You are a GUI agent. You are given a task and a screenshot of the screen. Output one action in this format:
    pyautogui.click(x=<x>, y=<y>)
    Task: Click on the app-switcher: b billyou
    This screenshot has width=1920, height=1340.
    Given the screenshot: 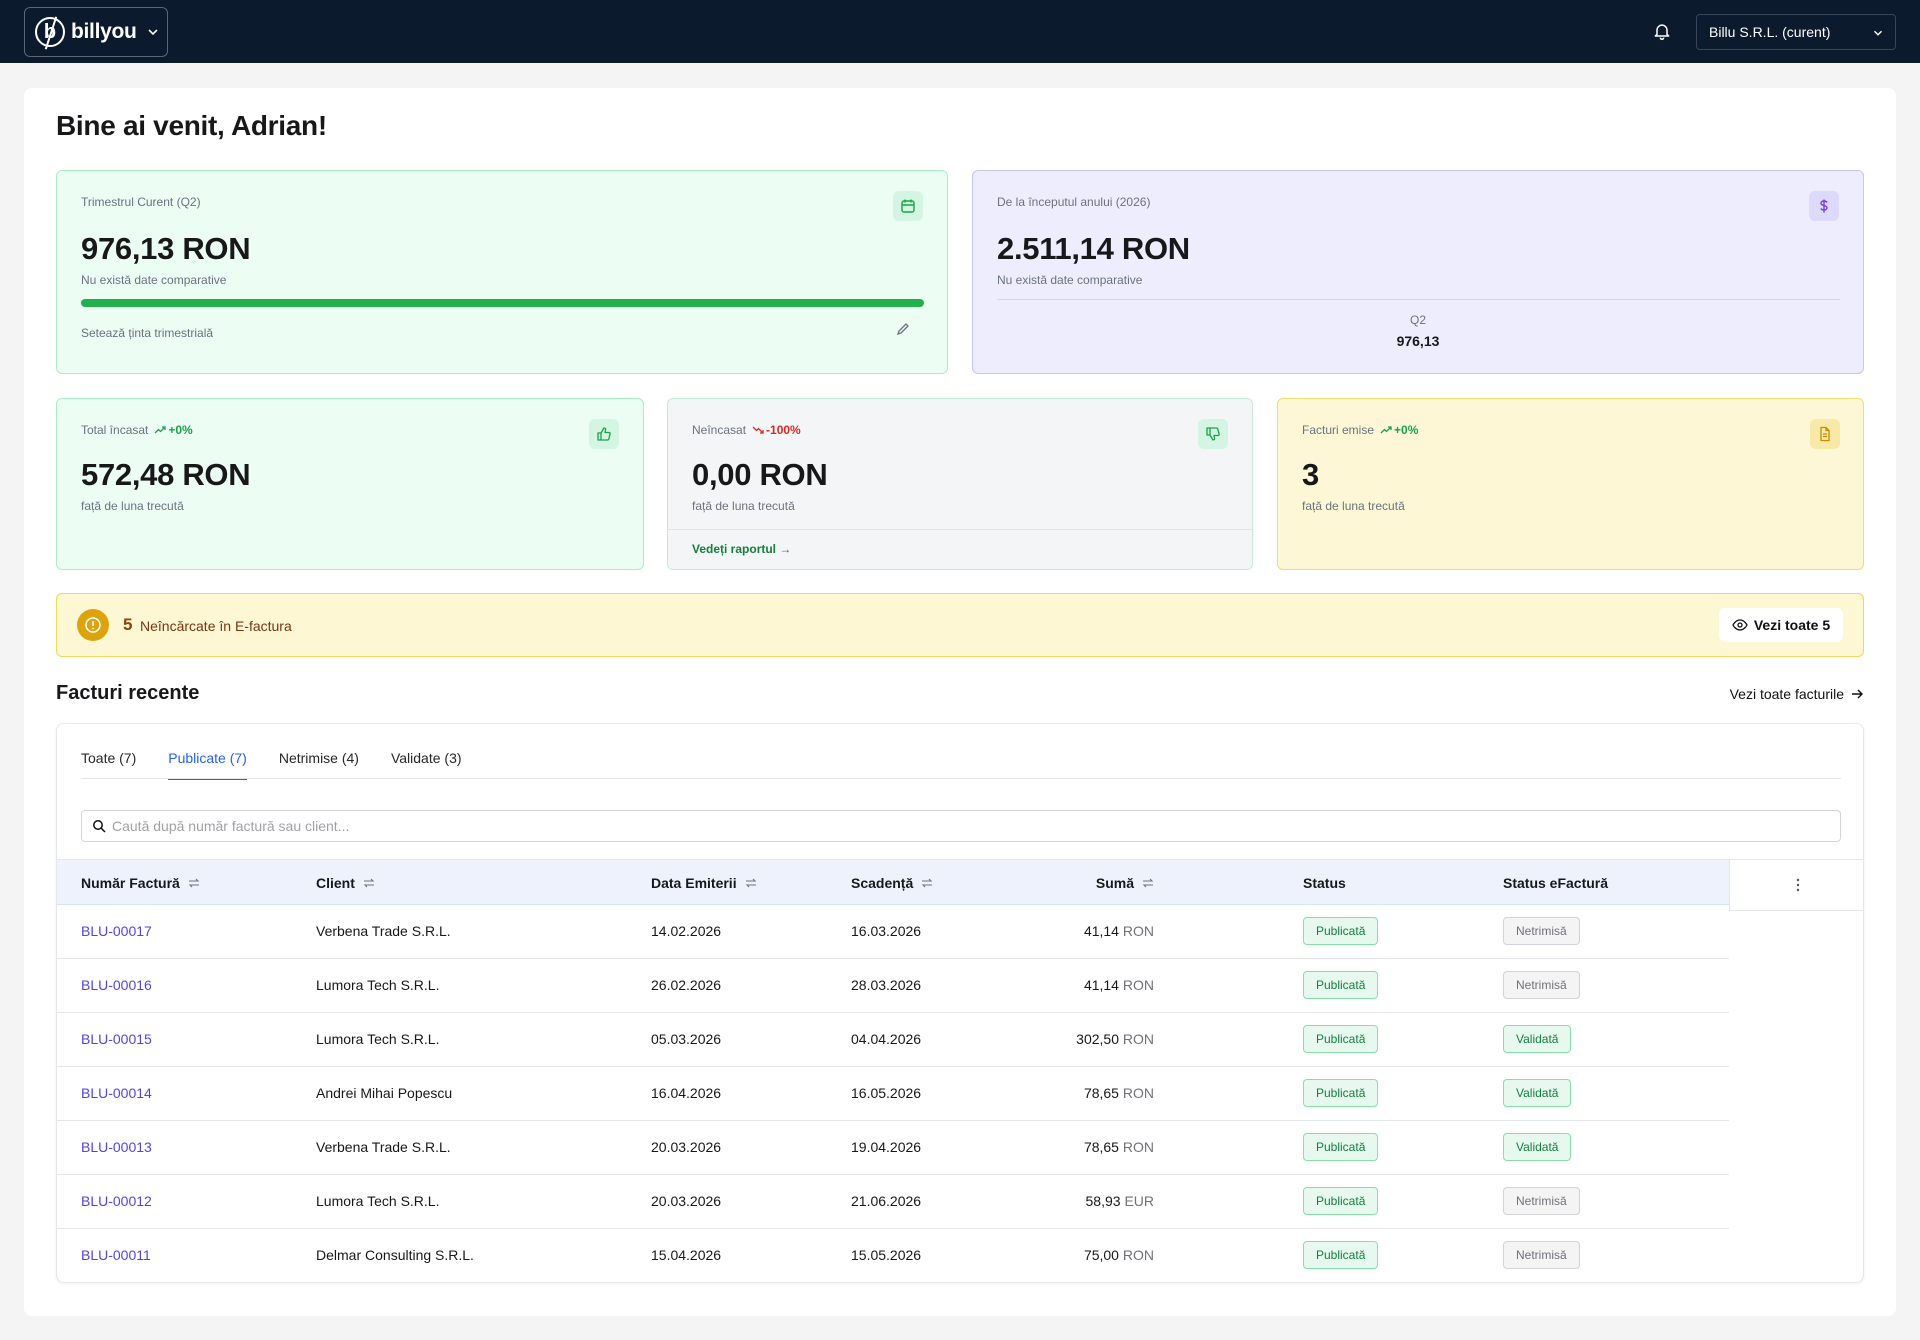 What is the action you would take?
    pyautogui.click(x=96, y=32)
    